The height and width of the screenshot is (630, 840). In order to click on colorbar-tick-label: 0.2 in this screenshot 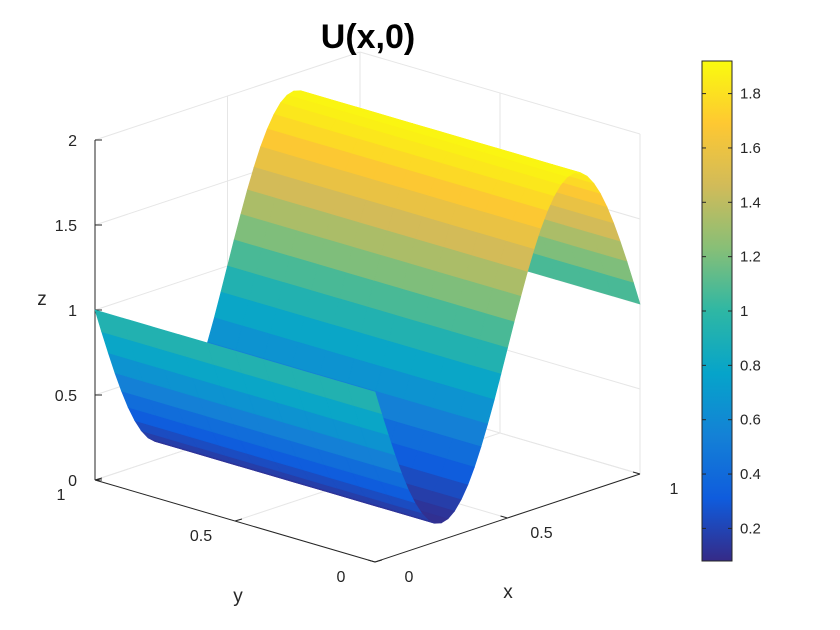, I will do `click(750, 528)`.